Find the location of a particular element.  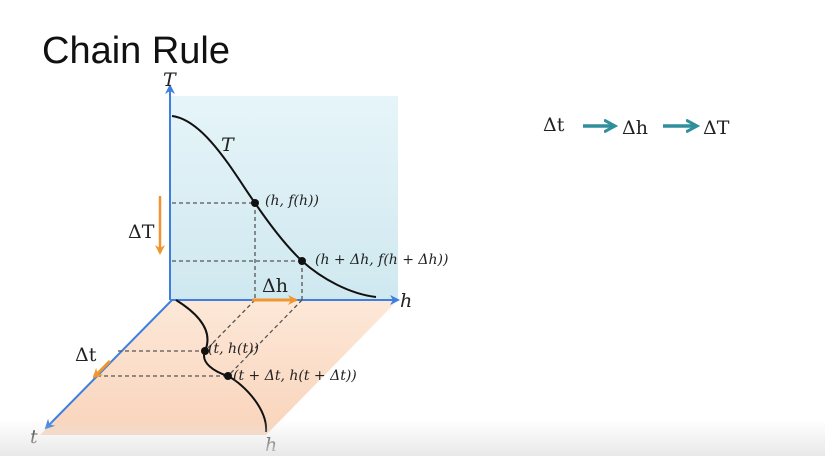

chain-step-delta-t: Δt is located at coordinates (554, 125).